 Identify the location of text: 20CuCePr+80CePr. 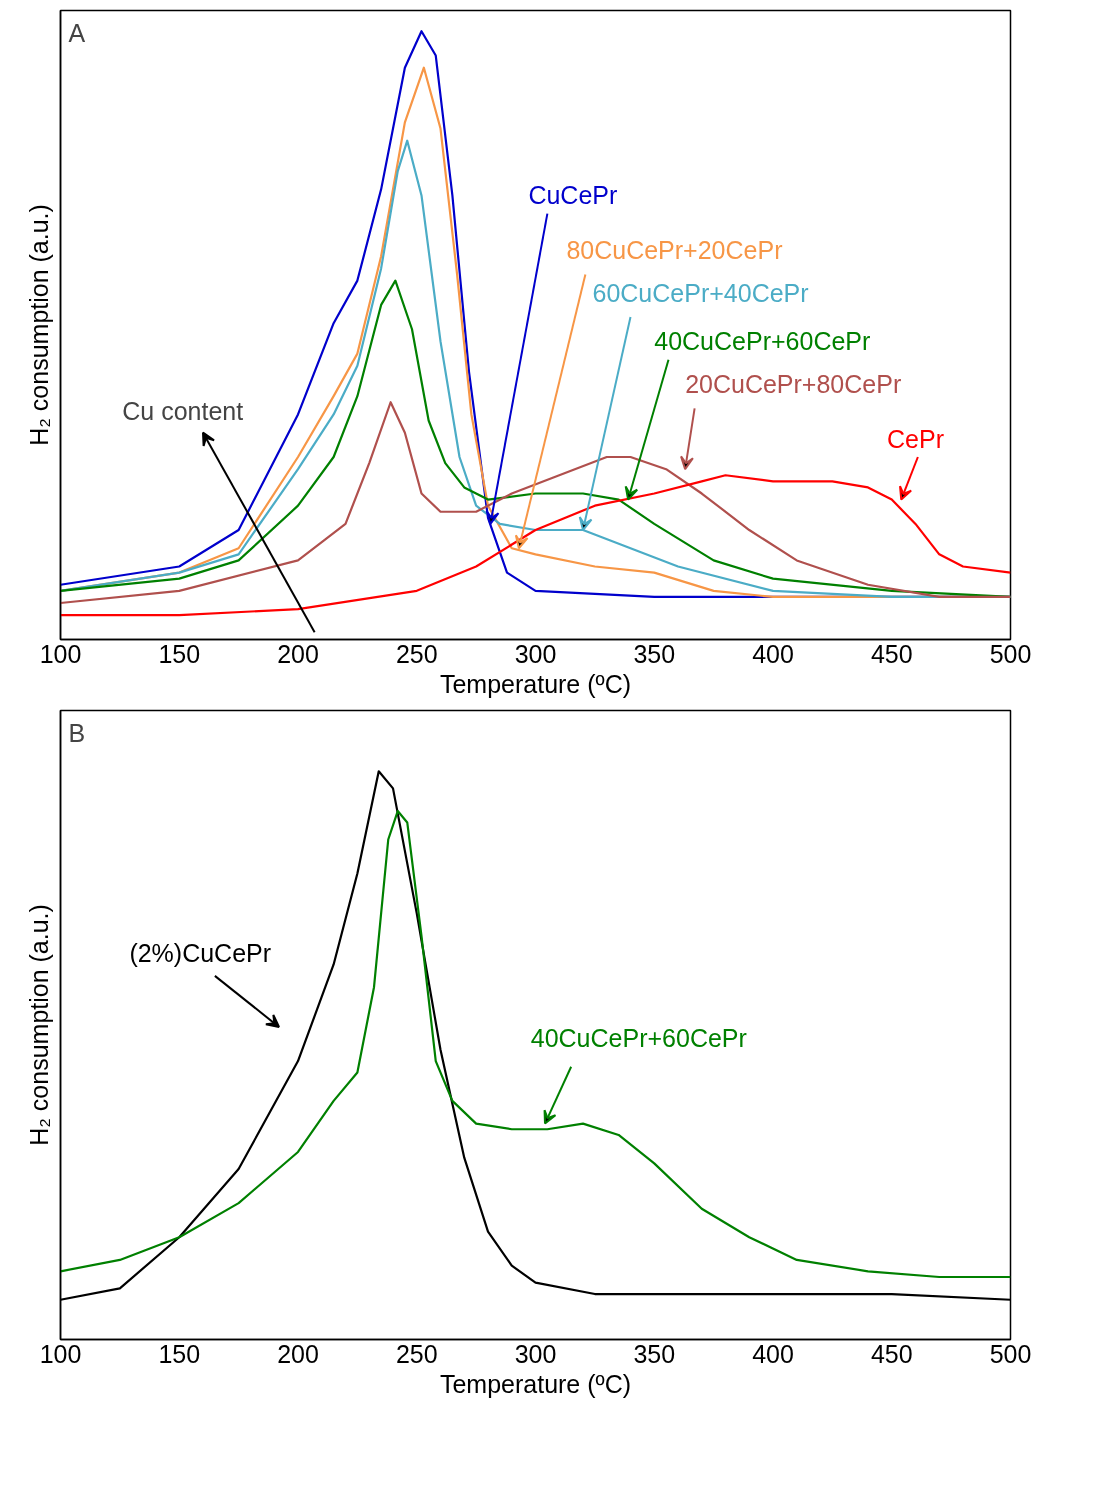
(793, 384).